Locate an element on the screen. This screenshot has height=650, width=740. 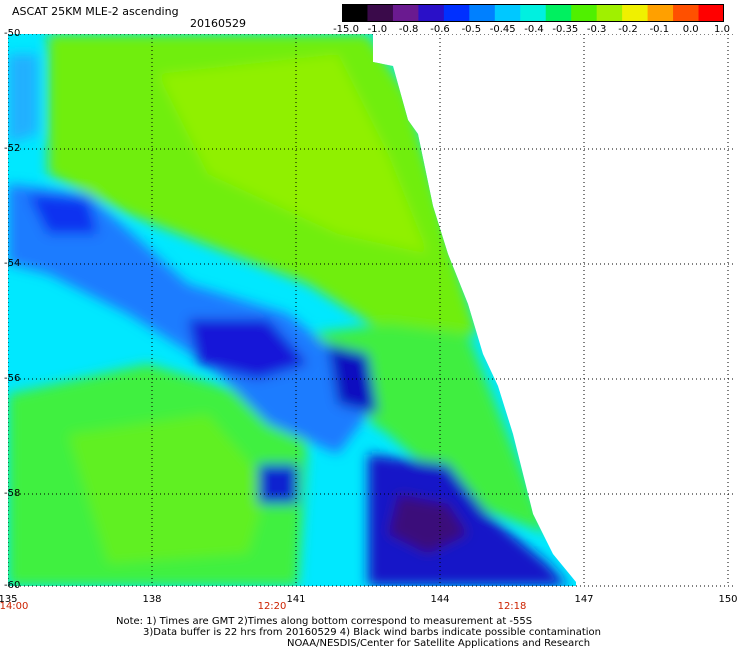
lat-label: -52 is located at coordinates (12, 148).